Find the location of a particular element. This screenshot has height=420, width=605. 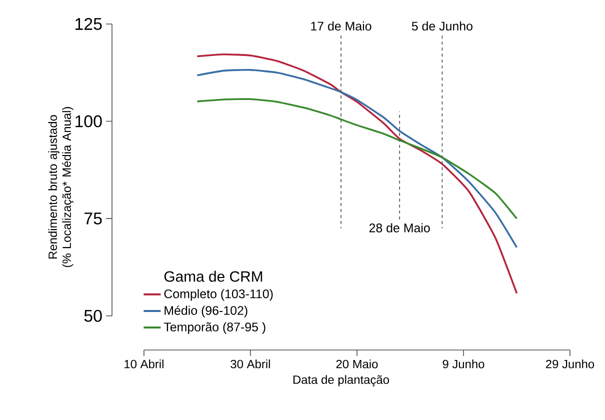

y-axis-title: Rendimento bruto ajustado (% Localização* Média Anual) is located at coordinates (61, 187).